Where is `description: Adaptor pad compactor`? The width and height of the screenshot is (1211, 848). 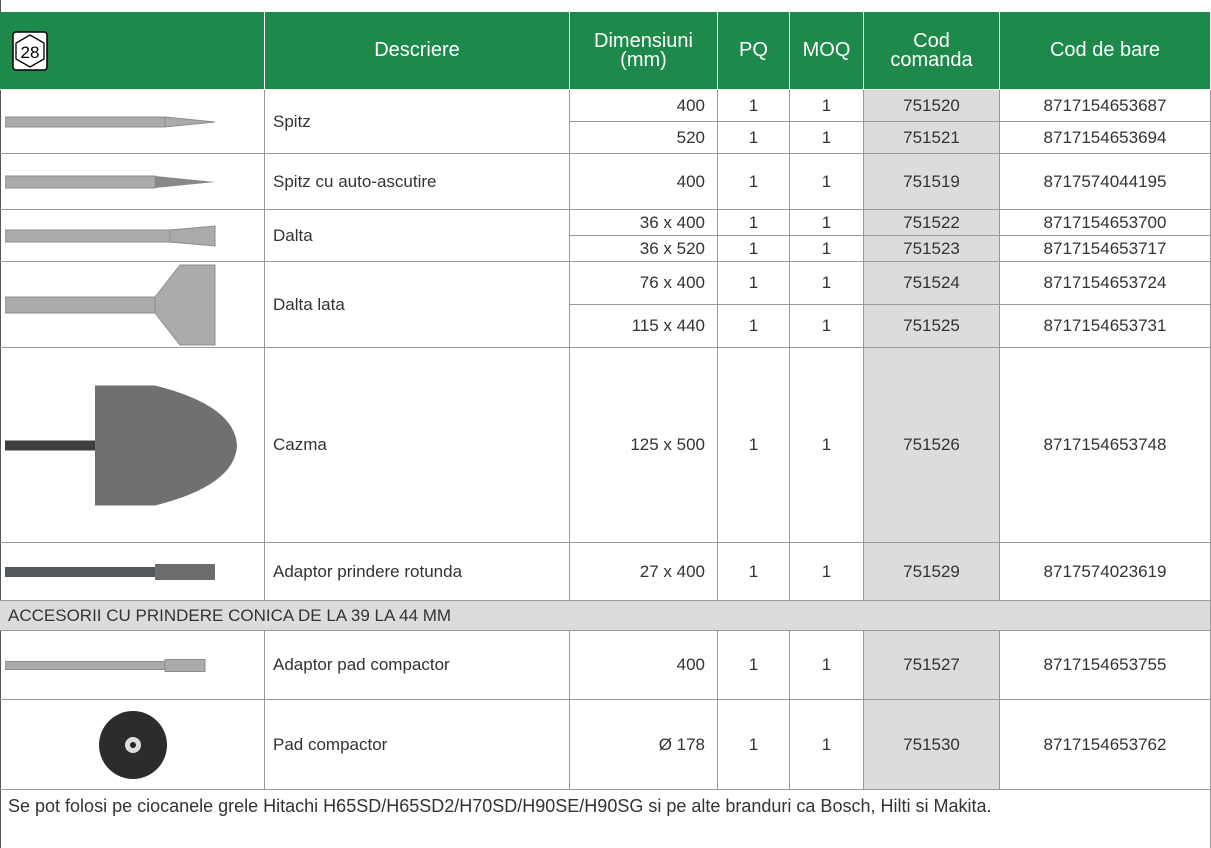
description: Adaptor pad compactor is located at coordinates (417, 665).